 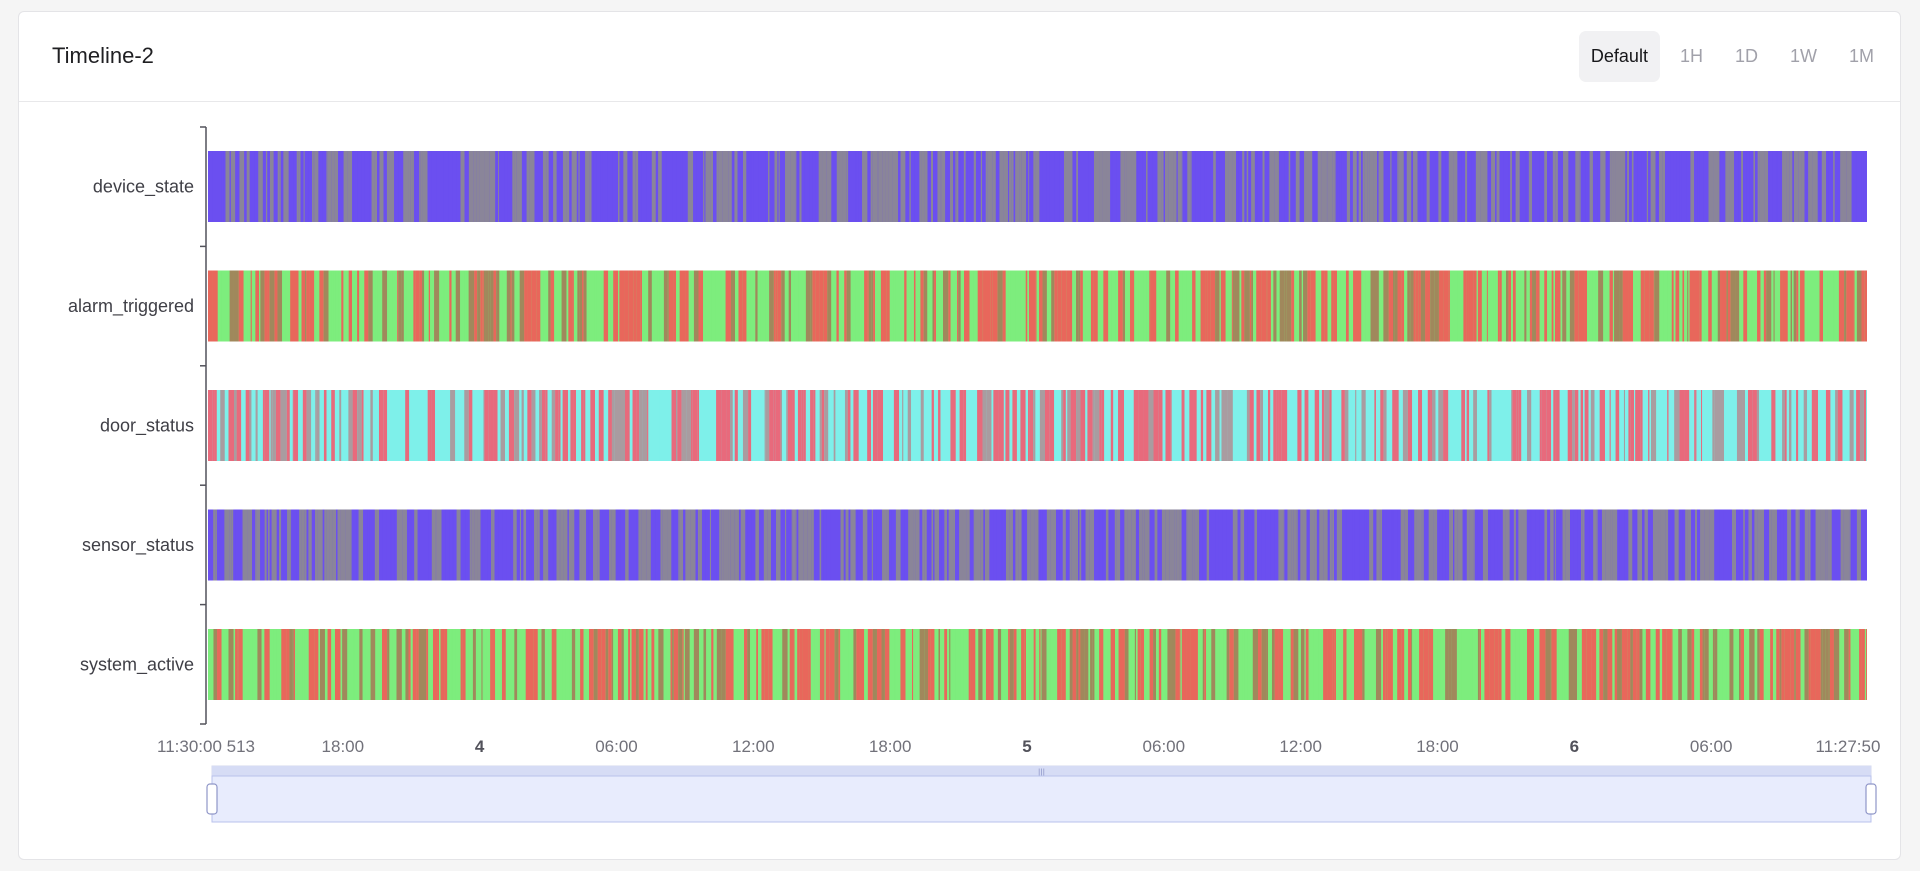 I want to click on zoom-handle-right, so click(x=1871, y=799).